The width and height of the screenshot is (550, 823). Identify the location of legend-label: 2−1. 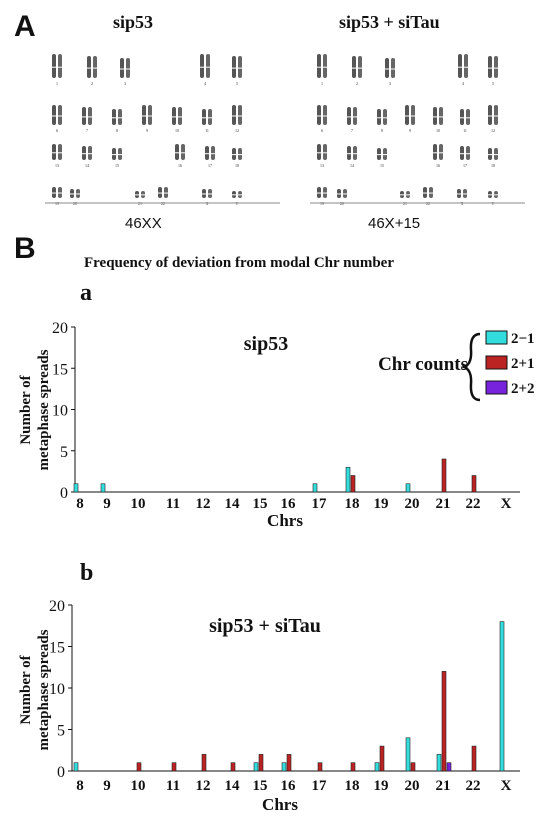
(523, 339).